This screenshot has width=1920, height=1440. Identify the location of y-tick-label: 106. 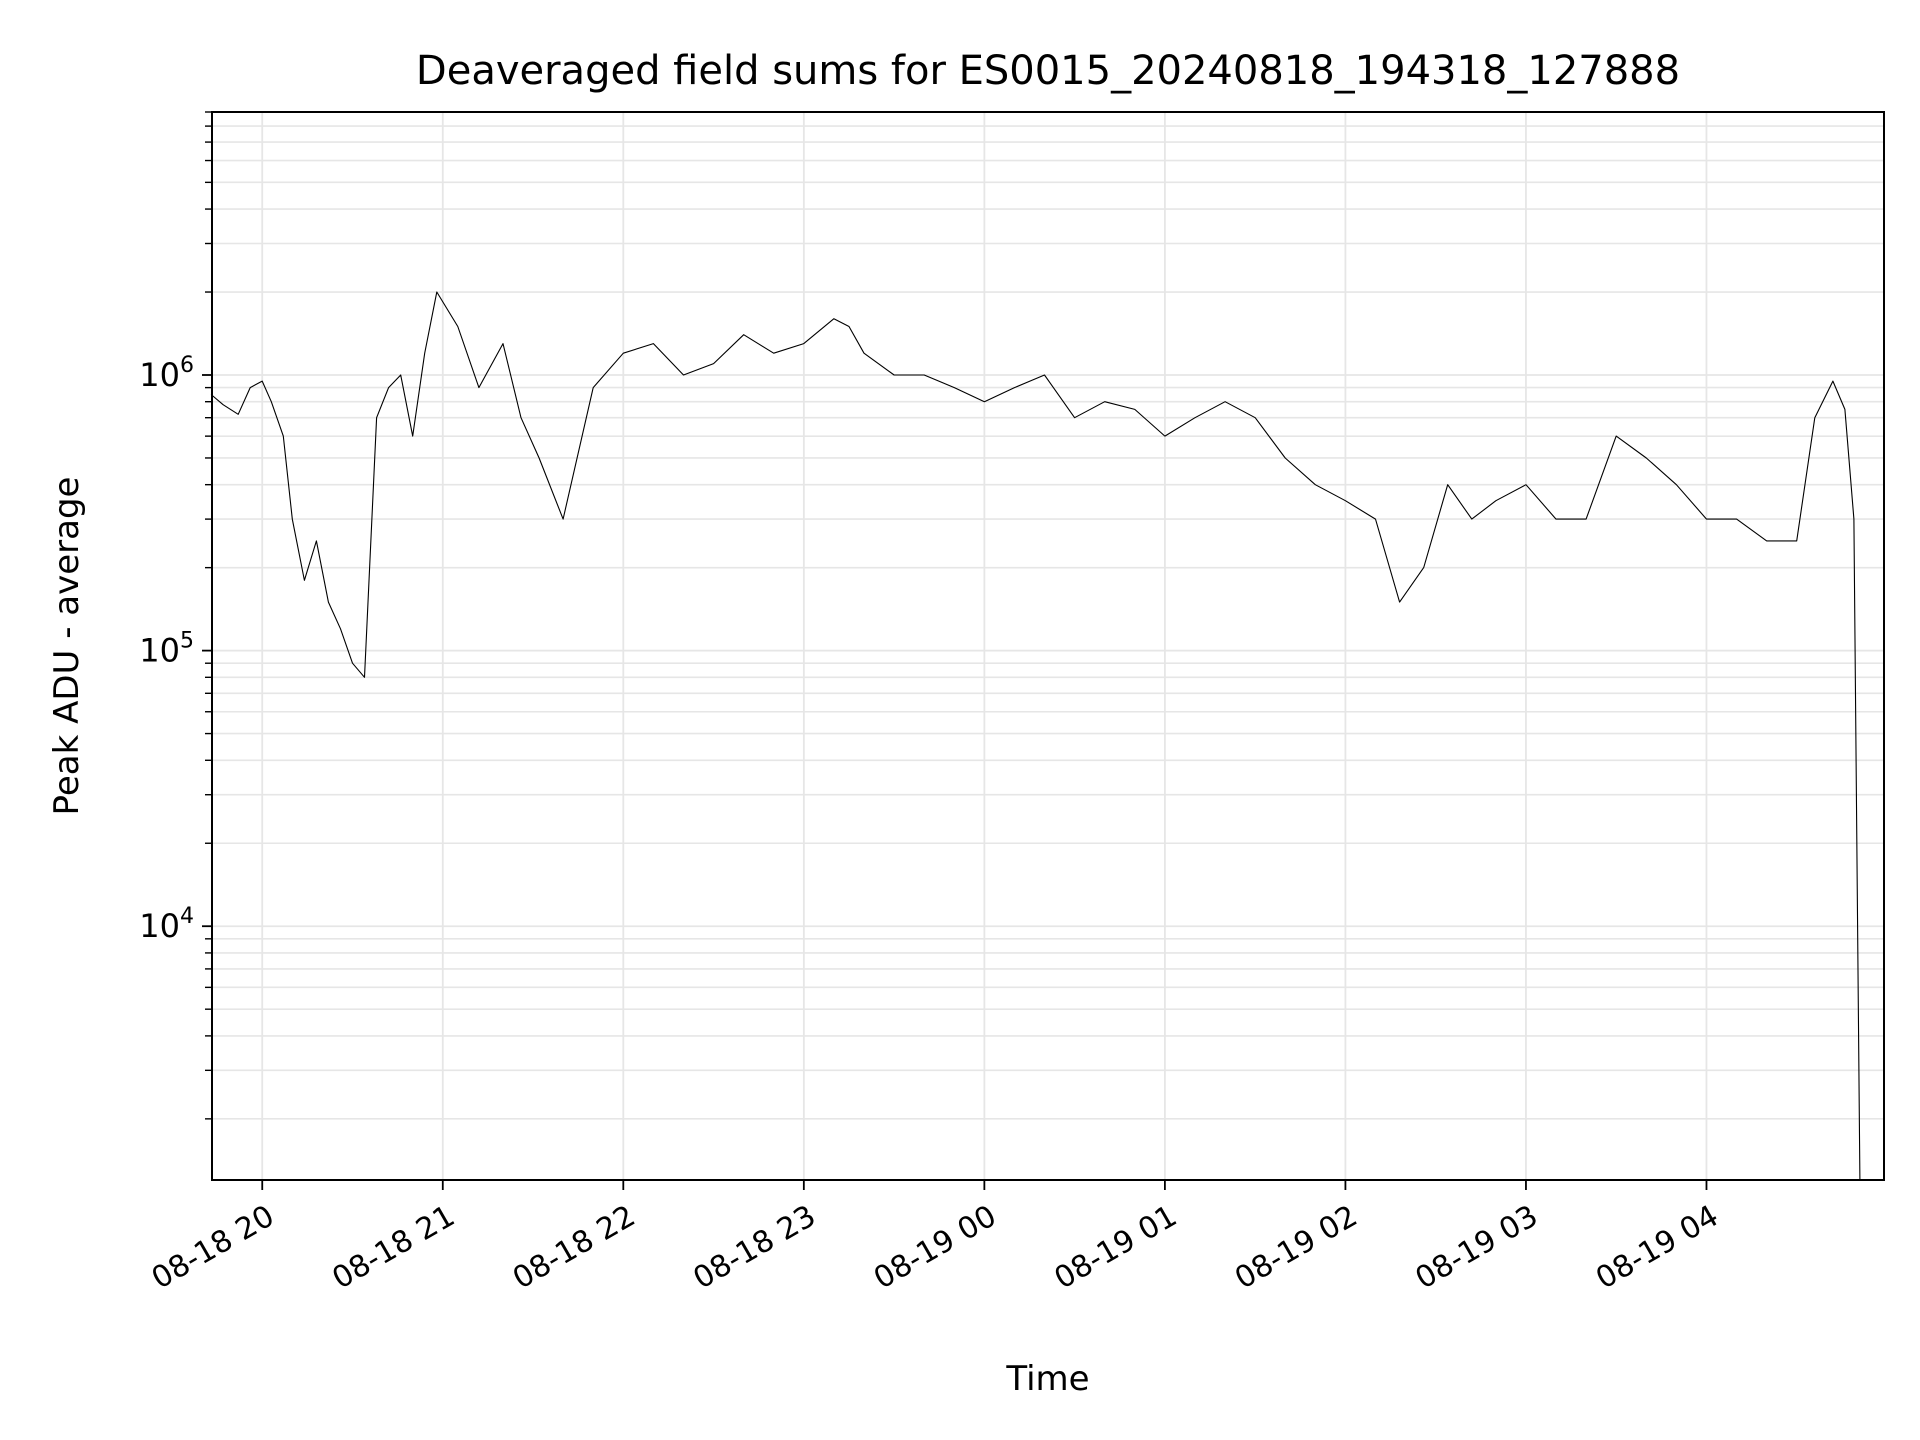
(166, 373).